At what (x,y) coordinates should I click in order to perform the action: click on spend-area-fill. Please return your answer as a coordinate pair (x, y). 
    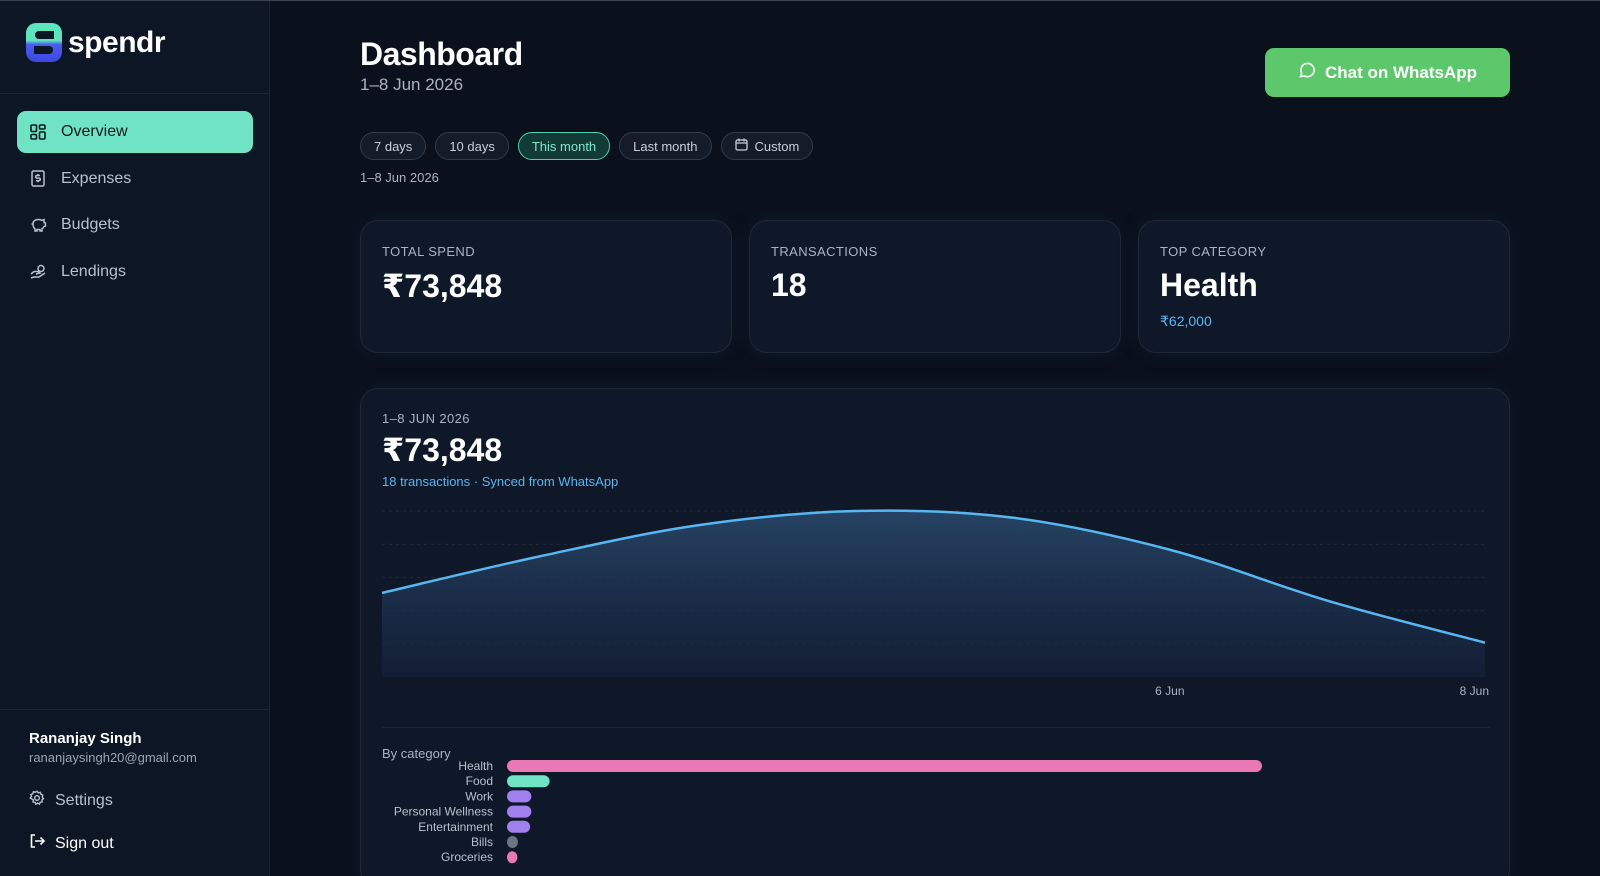
    Looking at the image, I should click on (933, 593).